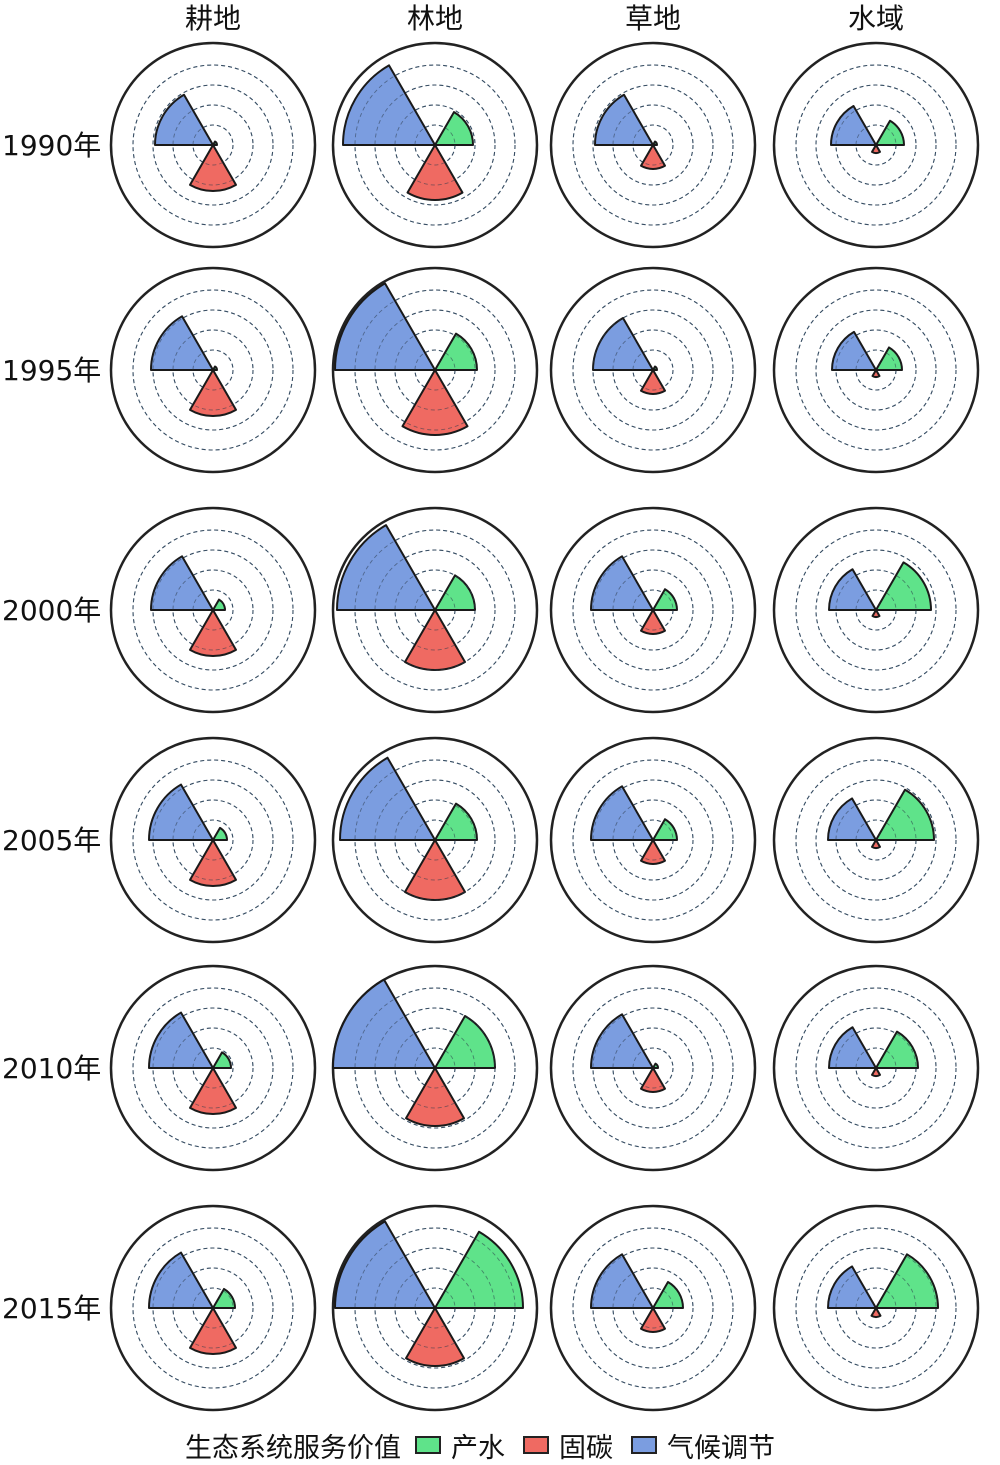 Image resolution: width=1000 pixels, height=1465 pixels. Describe the element at coordinates (536, 1445) in the screenshot. I see `legend-swatch-carbon` at that location.